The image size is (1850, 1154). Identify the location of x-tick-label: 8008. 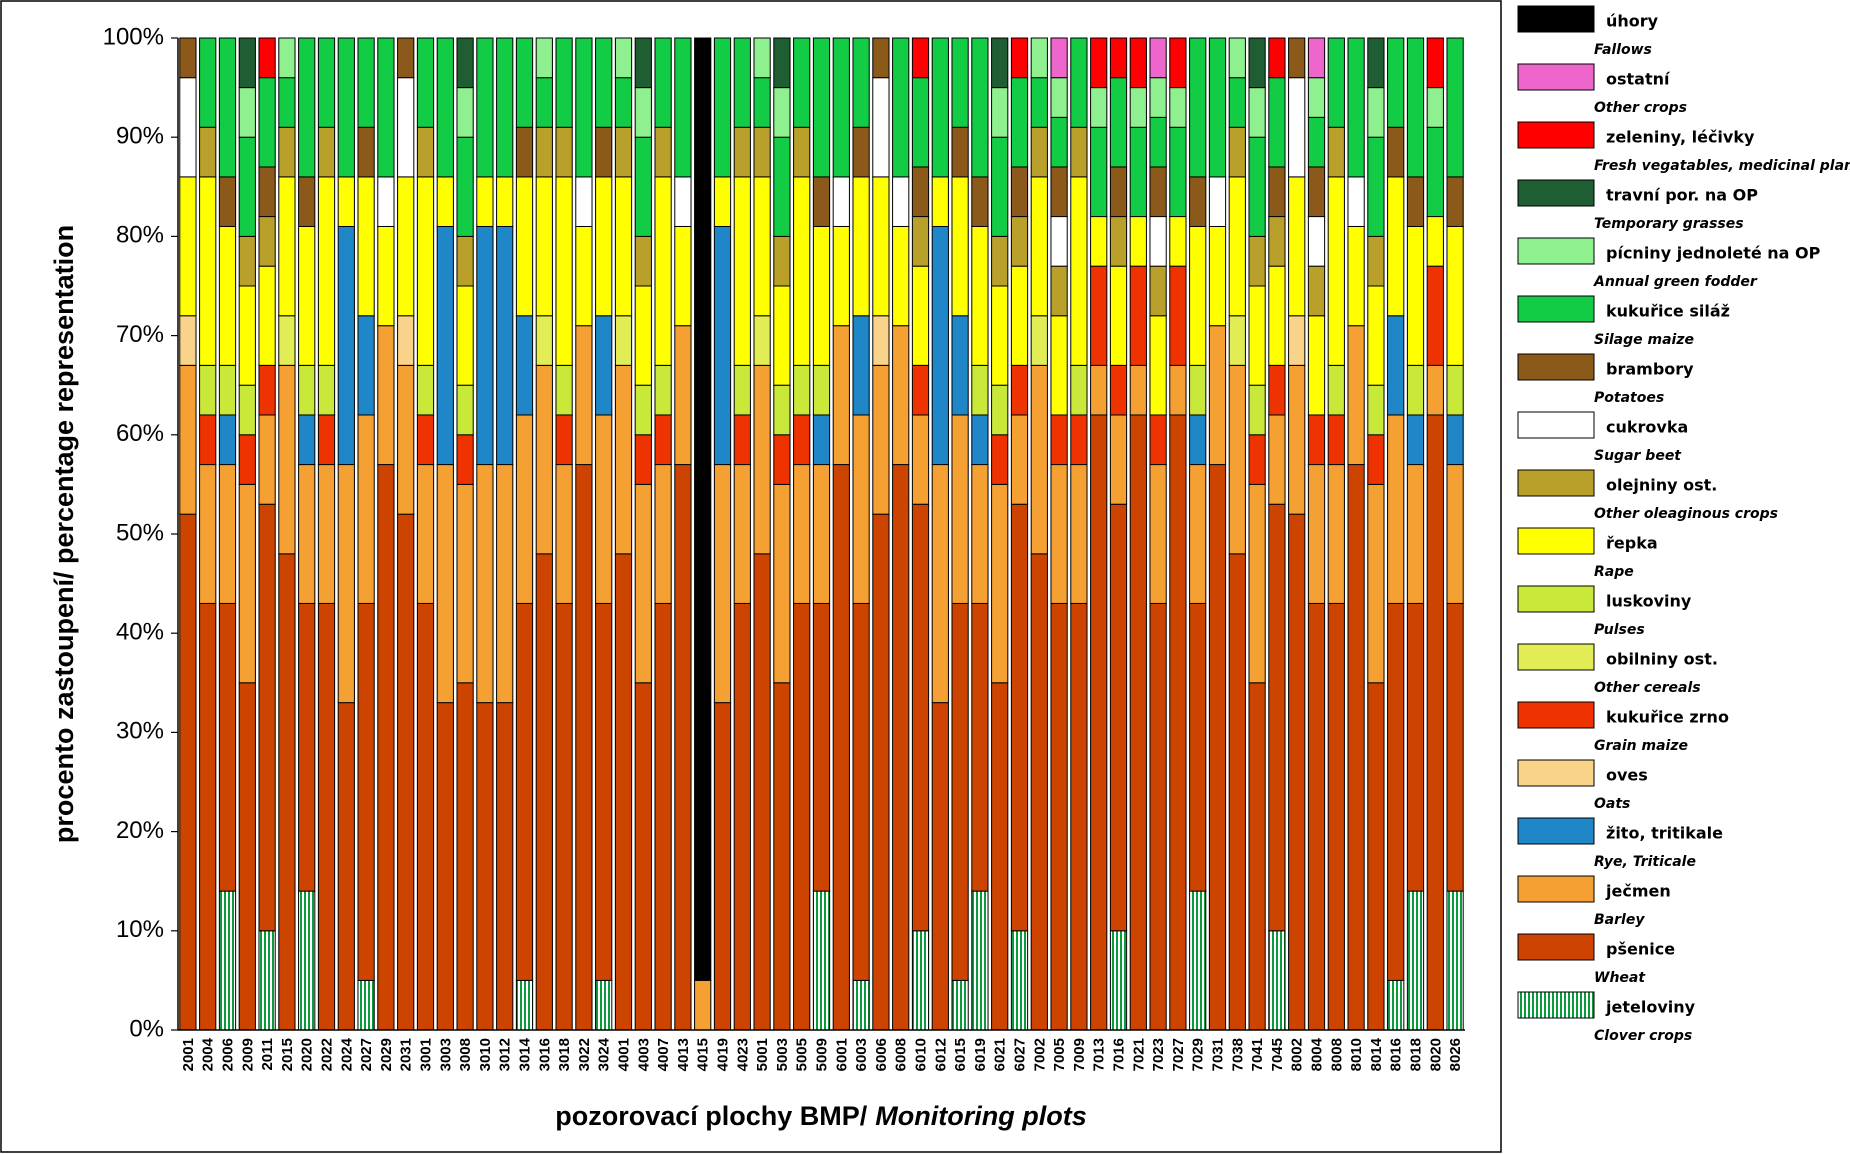
(1336, 1054).